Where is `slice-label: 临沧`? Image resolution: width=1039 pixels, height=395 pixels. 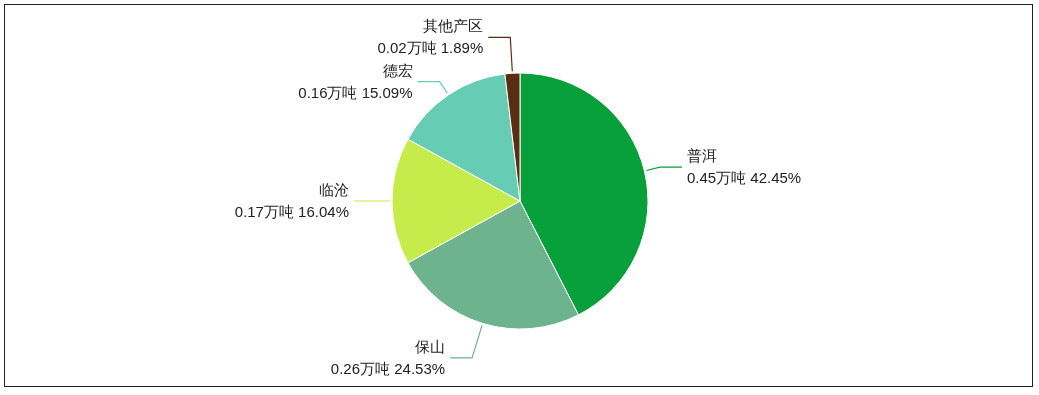
slice-label: 临沧 is located at coordinates (334, 189).